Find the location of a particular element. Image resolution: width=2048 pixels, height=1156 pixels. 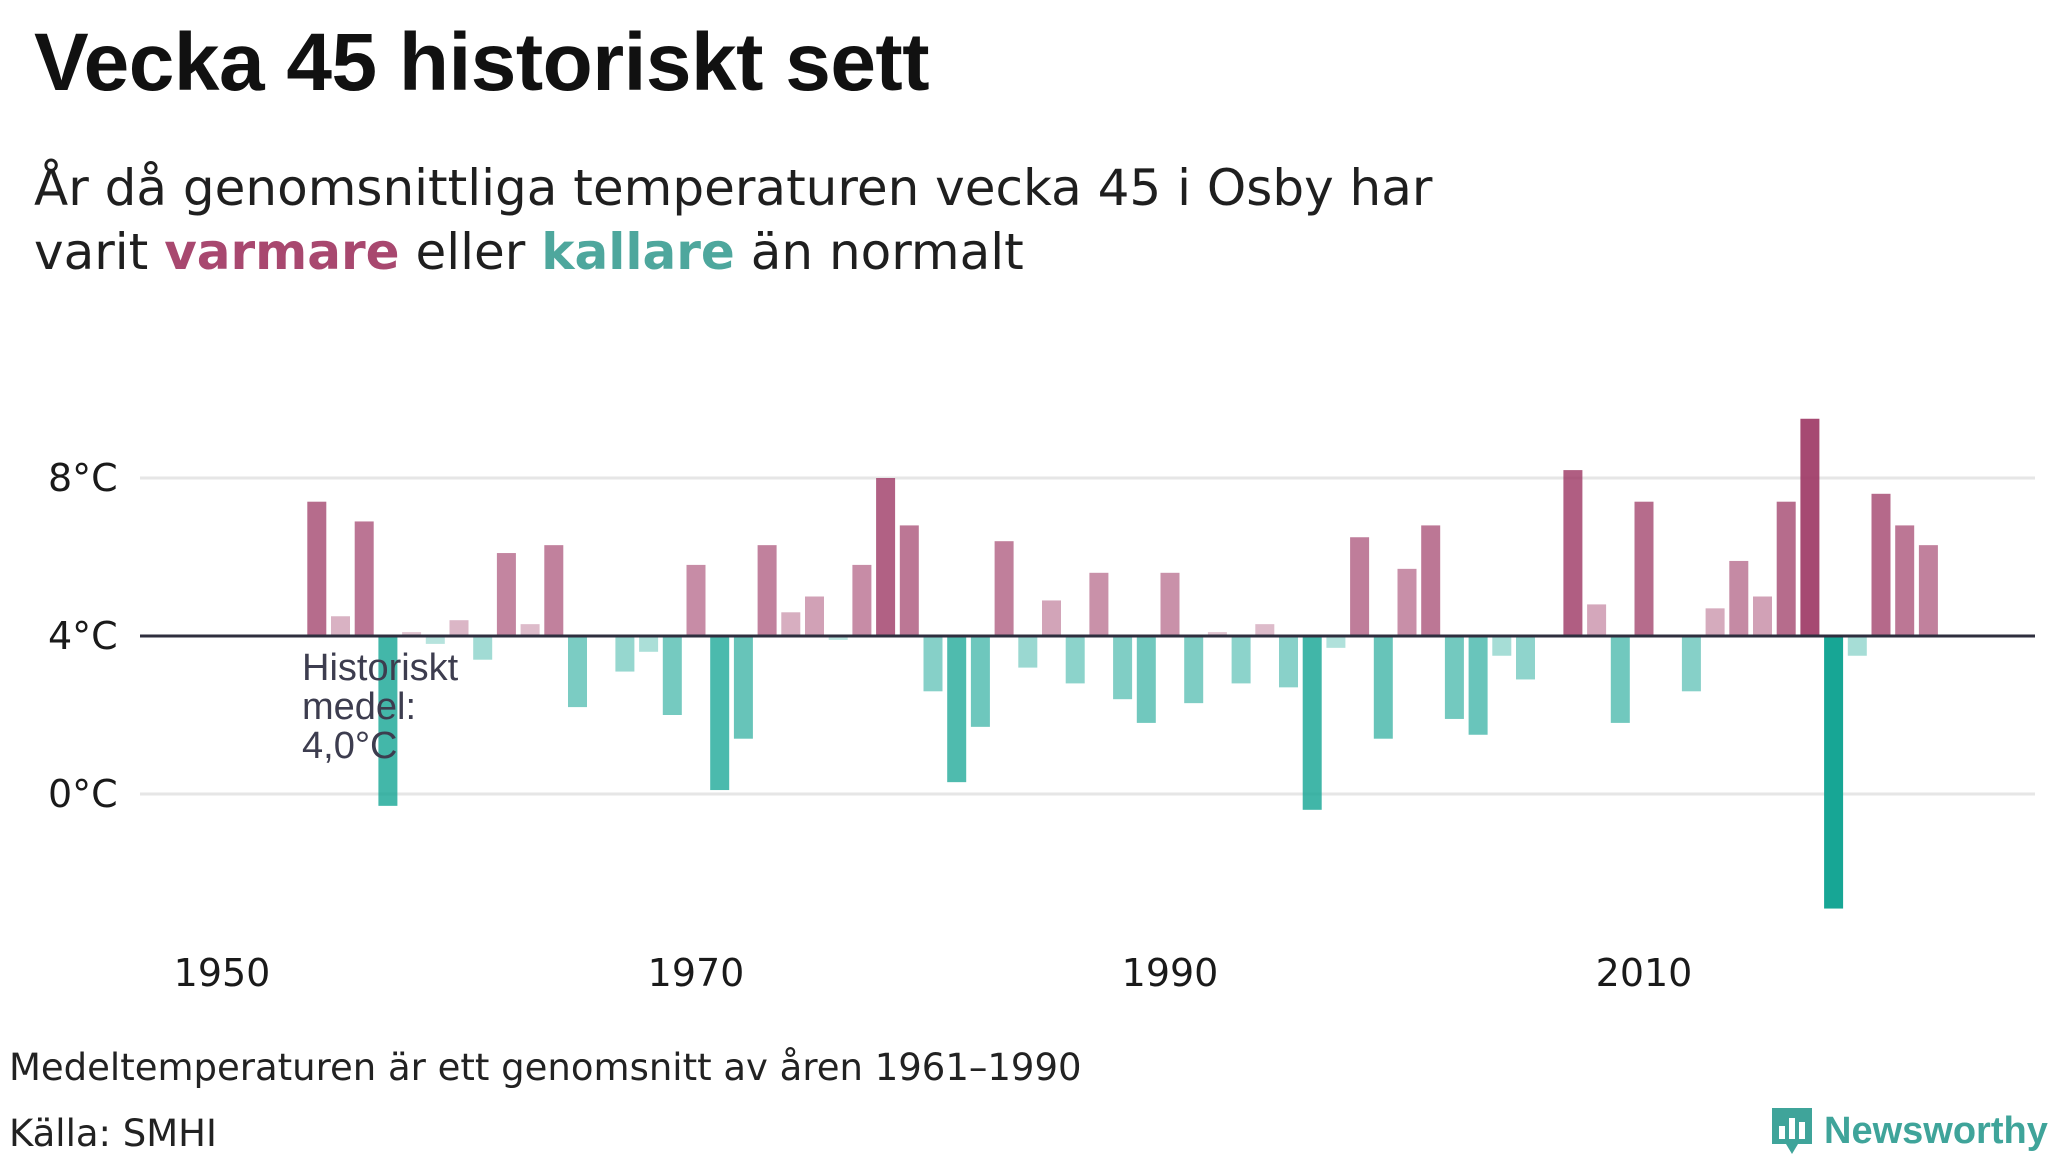

bar-cold-1995 is located at coordinates (1288, 662).